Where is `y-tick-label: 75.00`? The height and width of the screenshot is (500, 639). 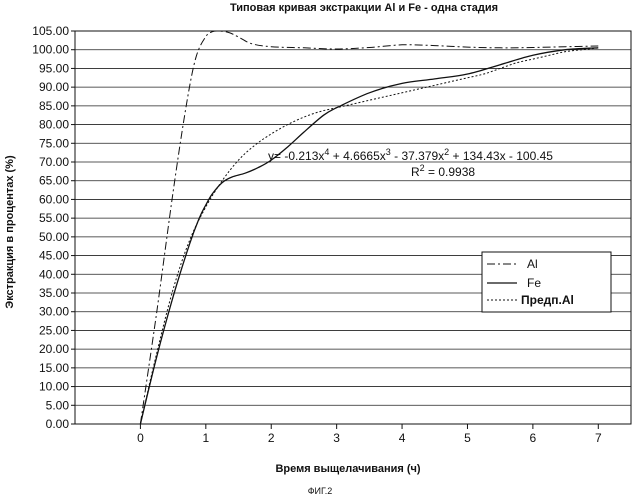 y-tick-label: 75.00 is located at coordinates (54, 143).